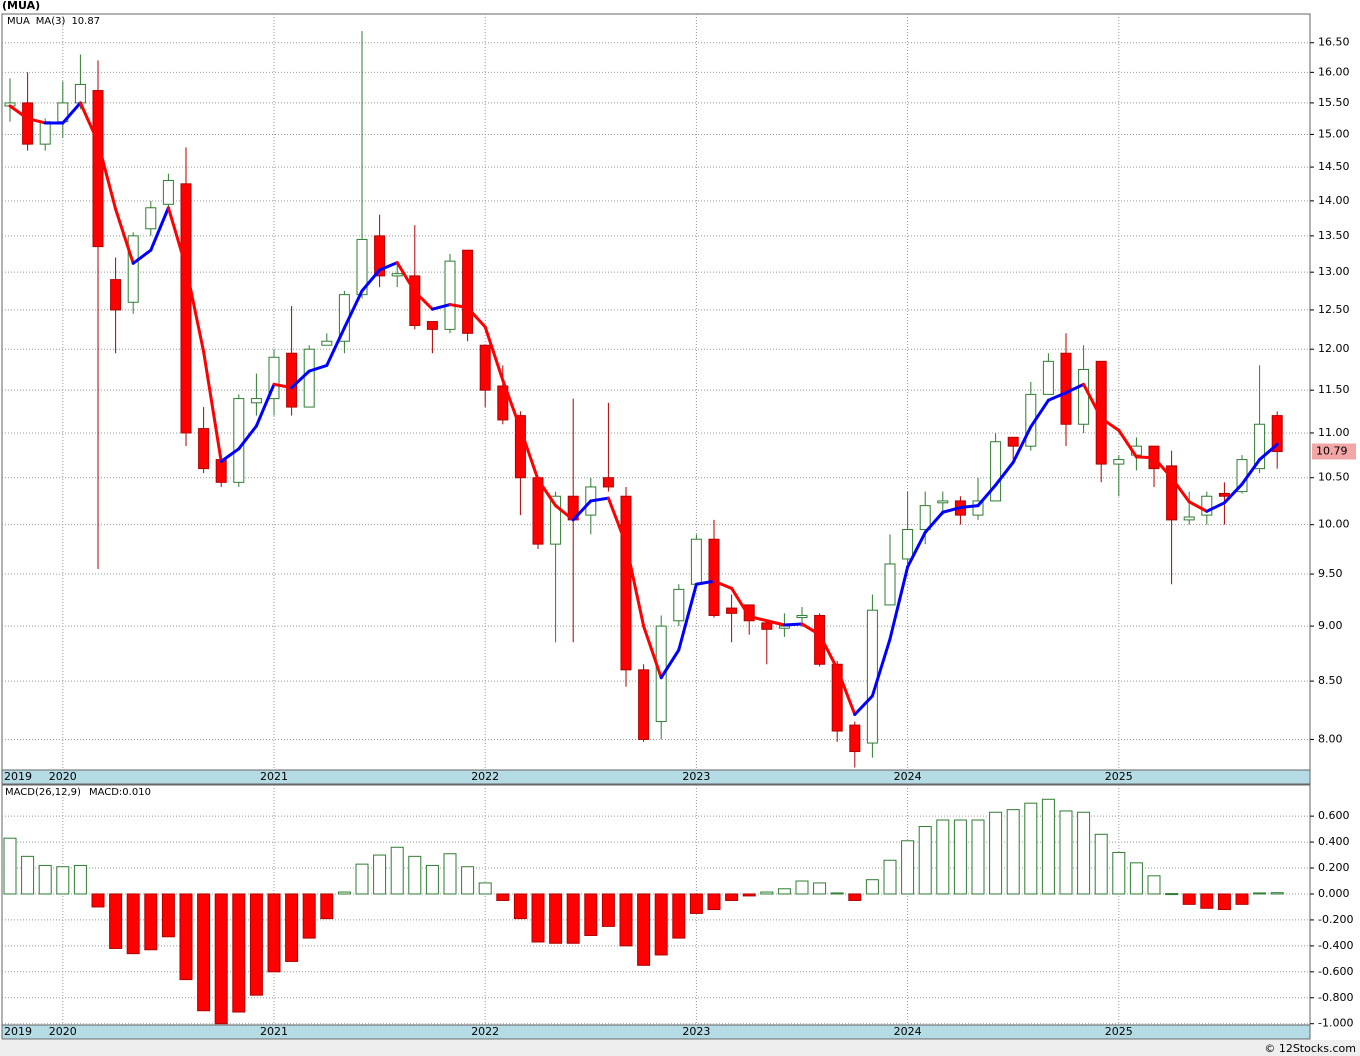 This screenshot has width=1360, height=1056. Describe the element at coordinates (908, 776) in the screenshot. I see `x-tick-label: 2024` at that location.